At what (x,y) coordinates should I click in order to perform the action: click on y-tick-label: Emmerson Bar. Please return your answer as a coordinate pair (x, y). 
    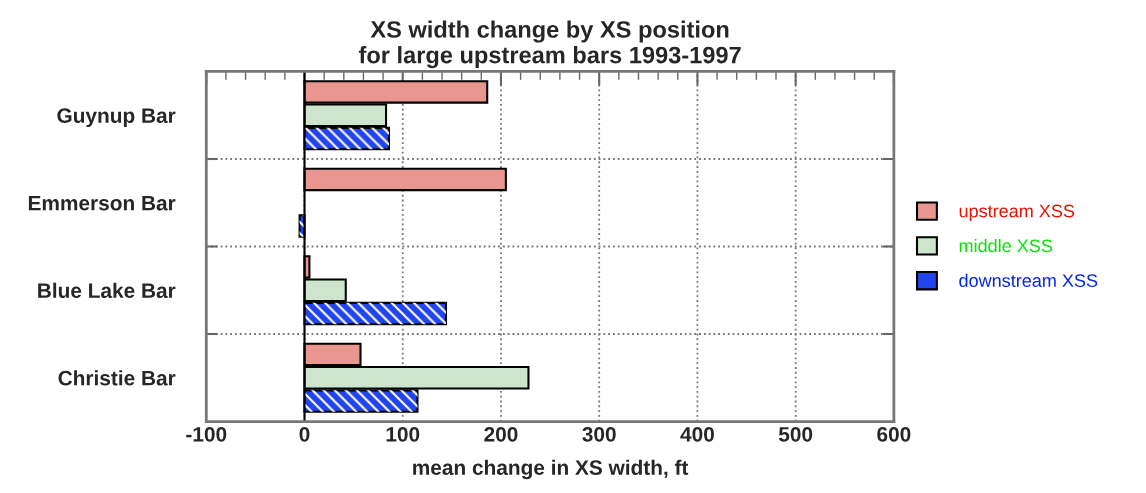
    Looking at the image, I should click on (102, 203).